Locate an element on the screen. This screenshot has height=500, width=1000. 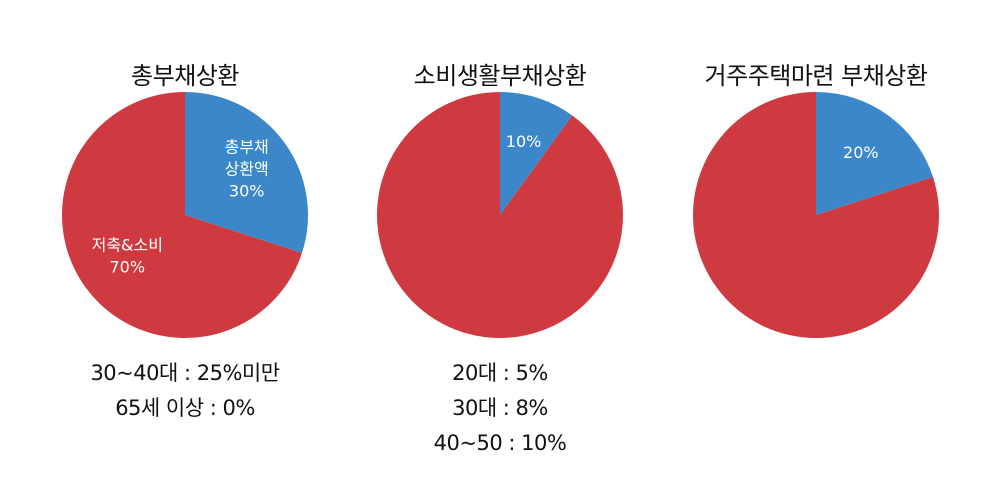
note-line: 20대 : 5% is located at coordinates (500, 373).